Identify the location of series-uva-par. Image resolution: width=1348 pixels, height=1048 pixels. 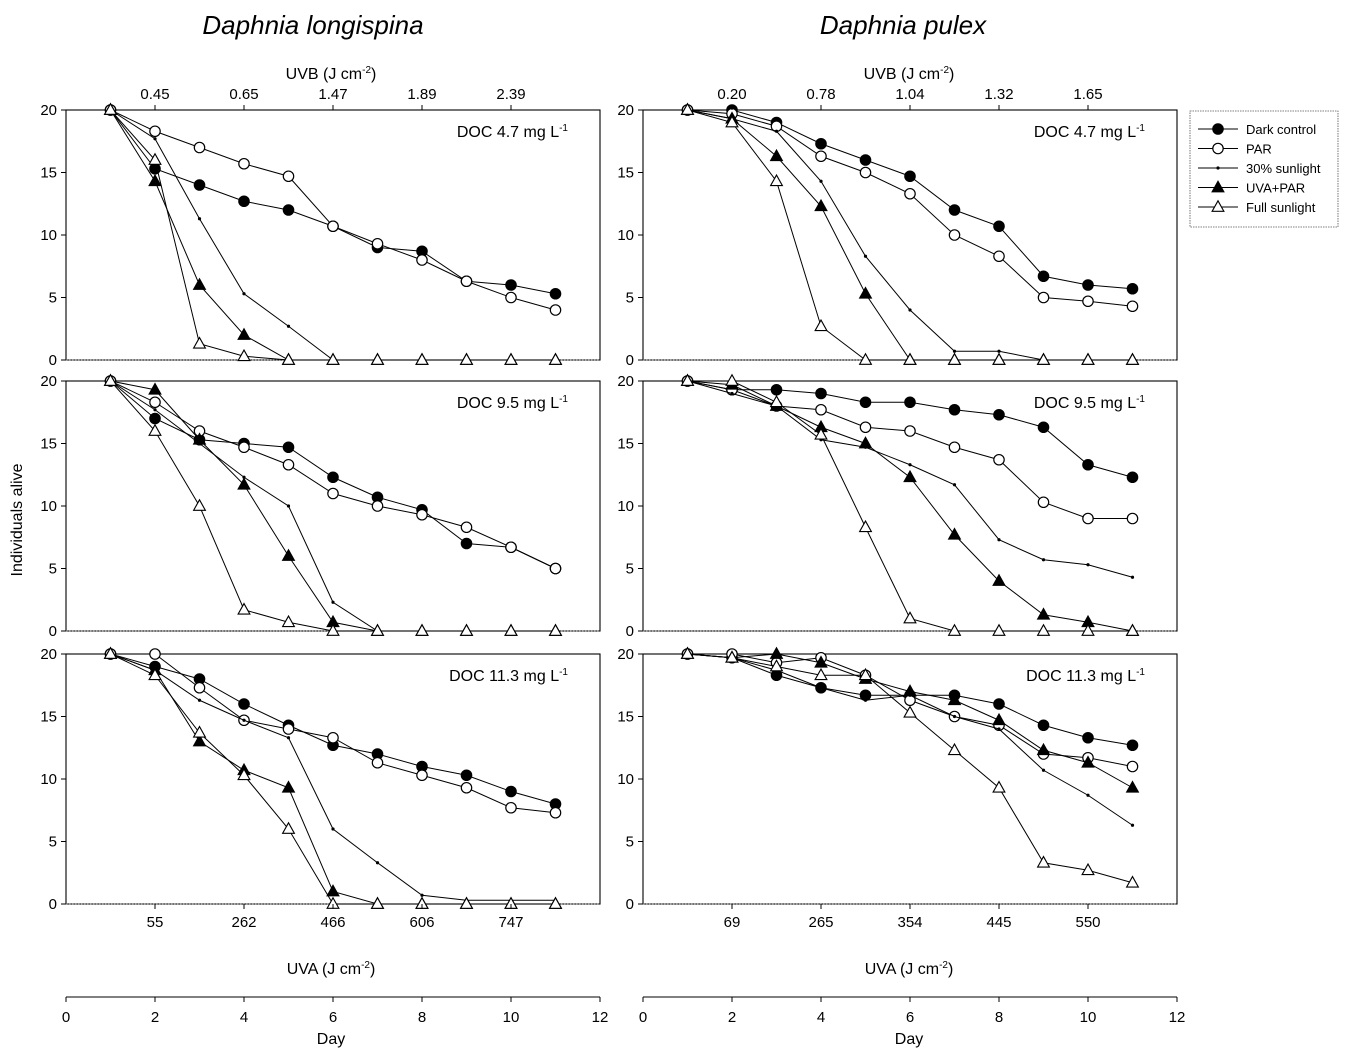
(333, 777).